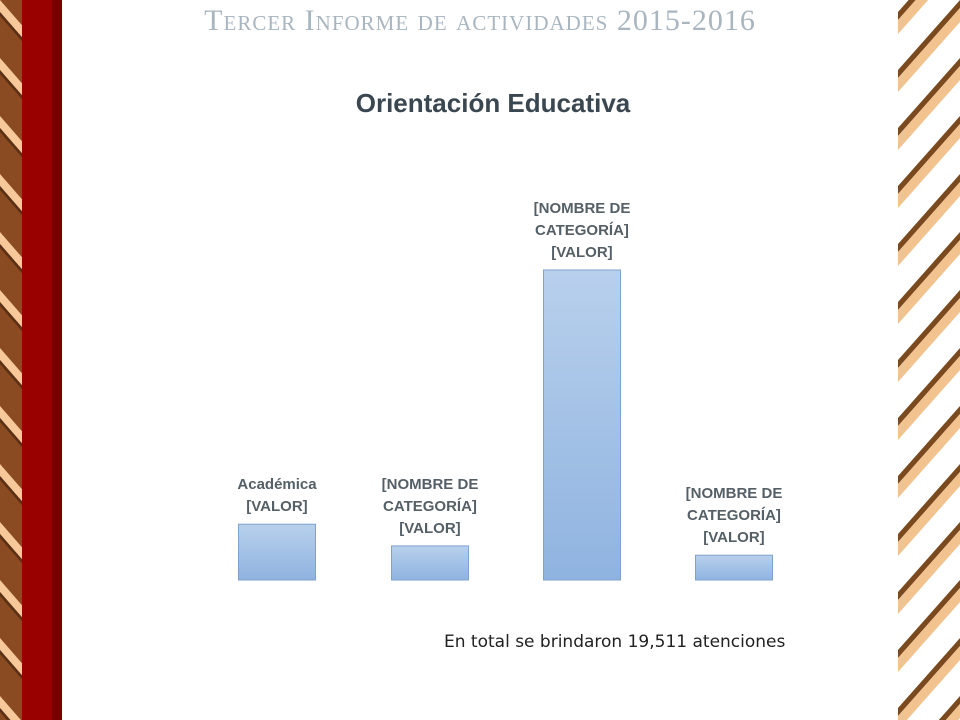 This screenshot has width=960, height=720. What do you see at coordinates (480, 20) in the screenshot?
I see `header-title: Tercer Informe de actividades 2015-2016` at bounding box center [480, 20].